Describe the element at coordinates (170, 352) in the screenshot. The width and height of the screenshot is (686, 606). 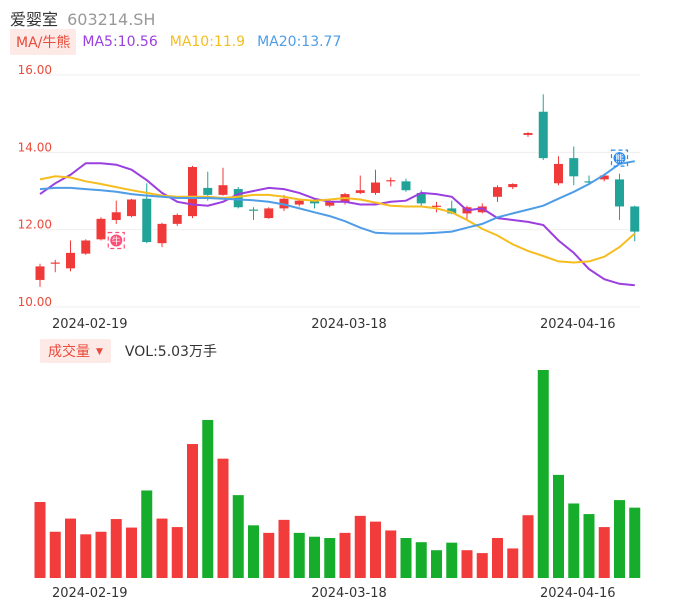
I see `volume-value: VOL:5.03万手` at that location.